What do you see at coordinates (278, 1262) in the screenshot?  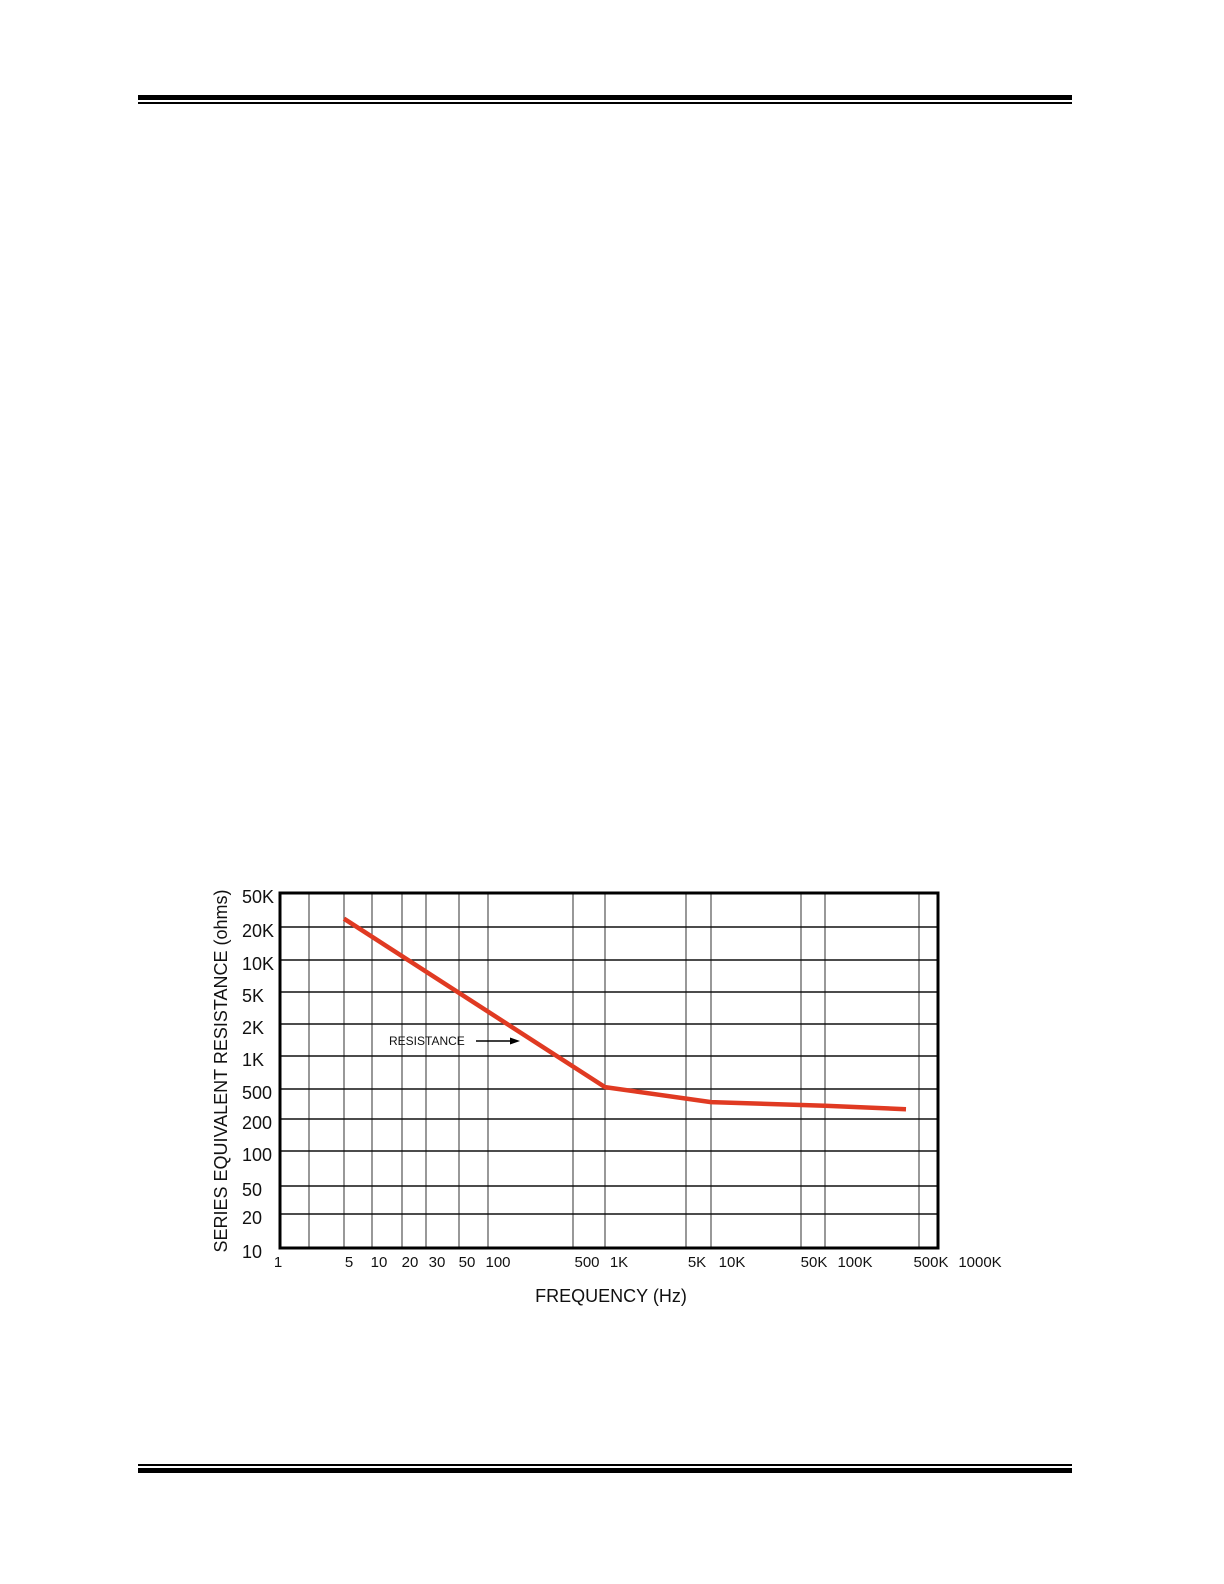 I see `x-tick-label: 1` at bounding box center [278, 1262].